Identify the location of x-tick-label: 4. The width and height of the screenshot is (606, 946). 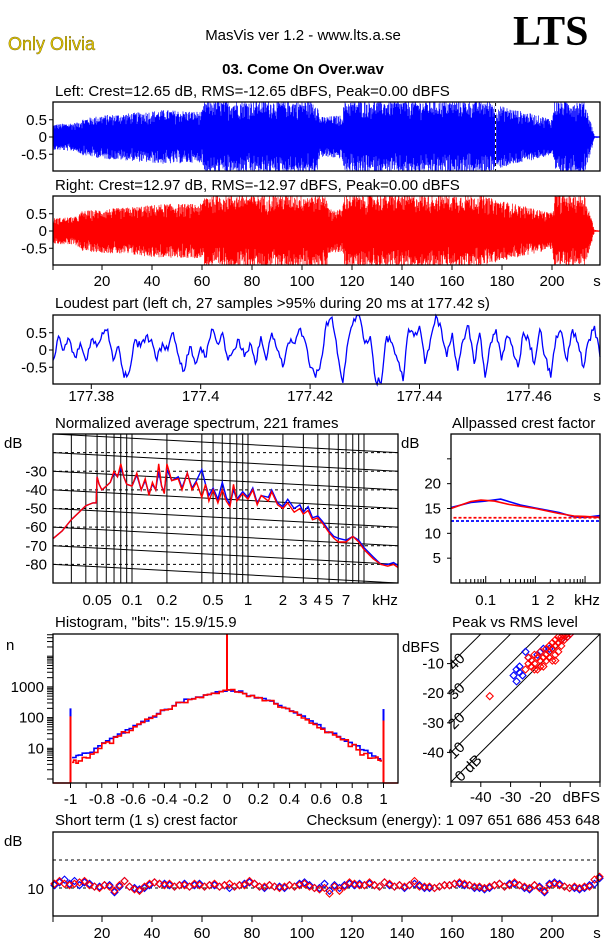
(318, 600).